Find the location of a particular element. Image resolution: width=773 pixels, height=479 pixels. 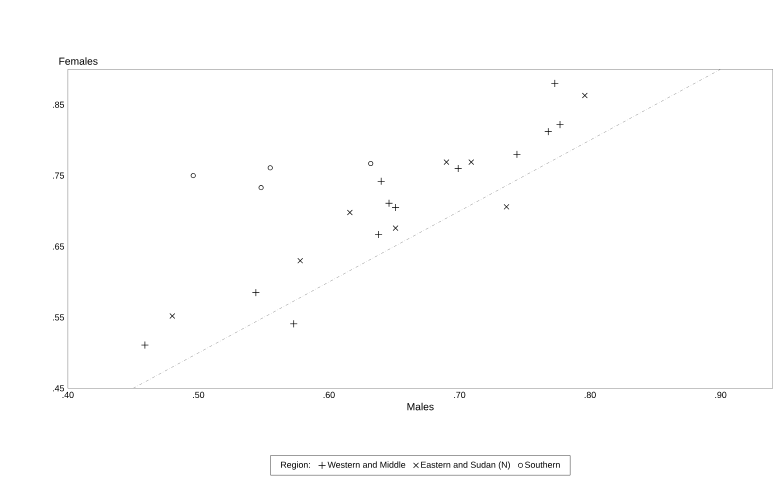

y-tick-label: .85 is located at coordinates (58, 105).